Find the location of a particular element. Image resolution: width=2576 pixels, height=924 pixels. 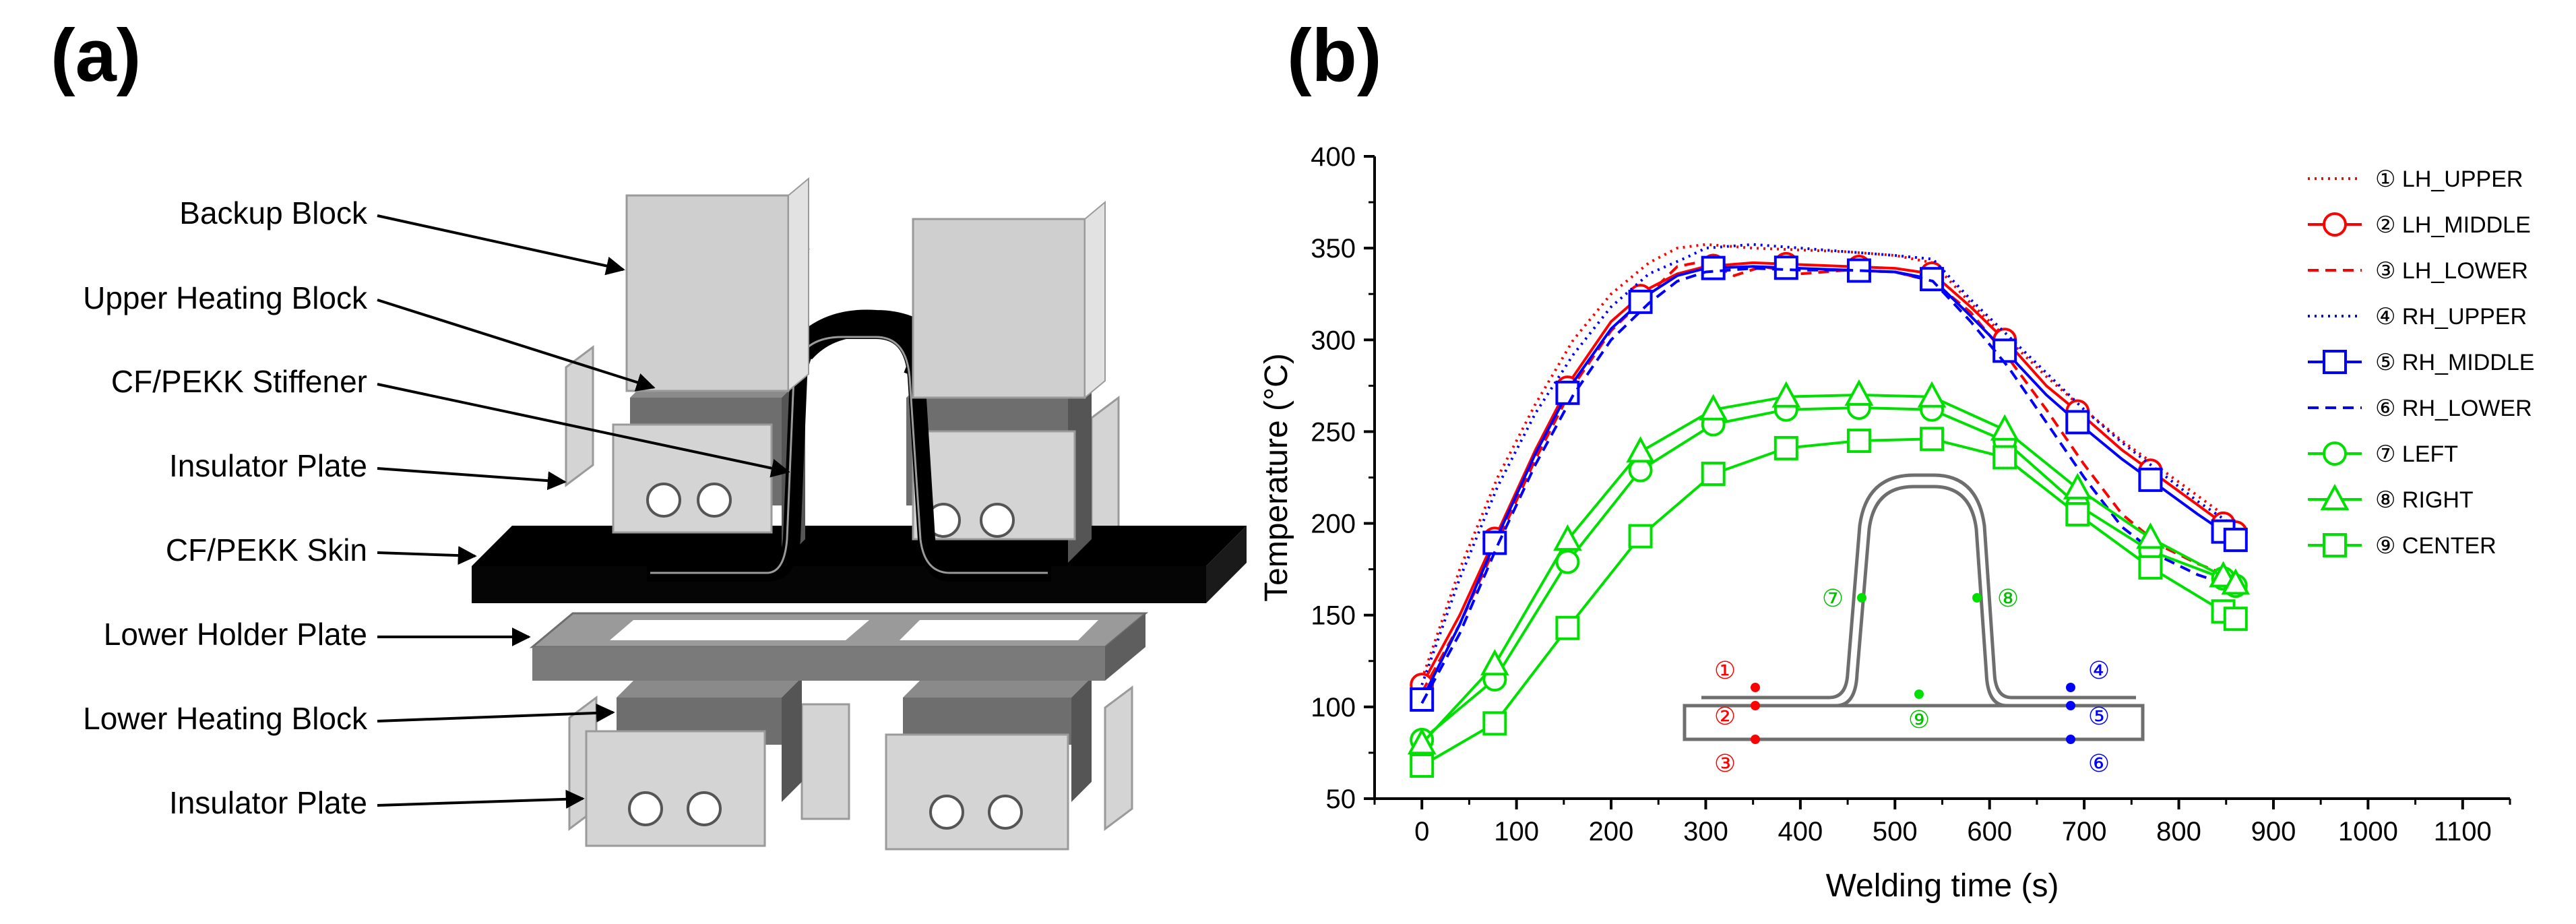

inset-label-8: ⑧ is located at coordinates (2008, 599).